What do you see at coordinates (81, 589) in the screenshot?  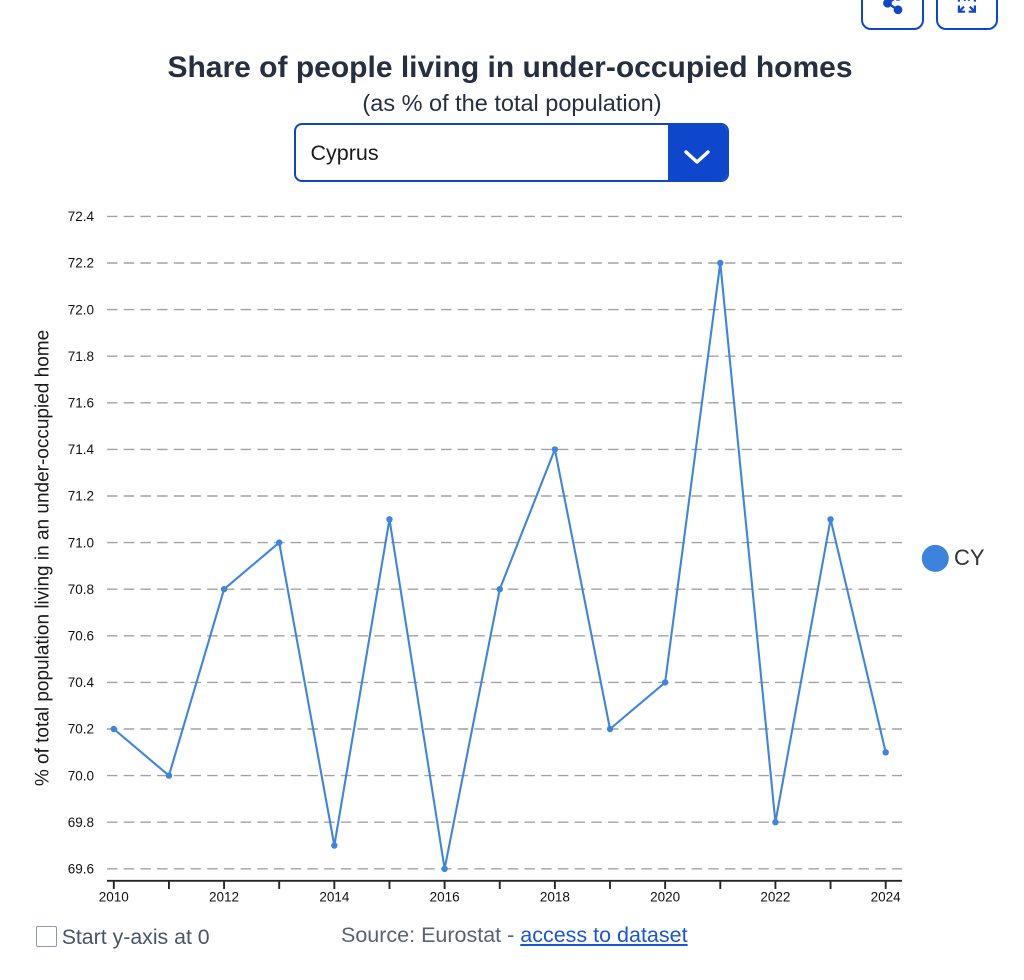 I see `svg-text: 70.8` at bounding box center [81, 589].